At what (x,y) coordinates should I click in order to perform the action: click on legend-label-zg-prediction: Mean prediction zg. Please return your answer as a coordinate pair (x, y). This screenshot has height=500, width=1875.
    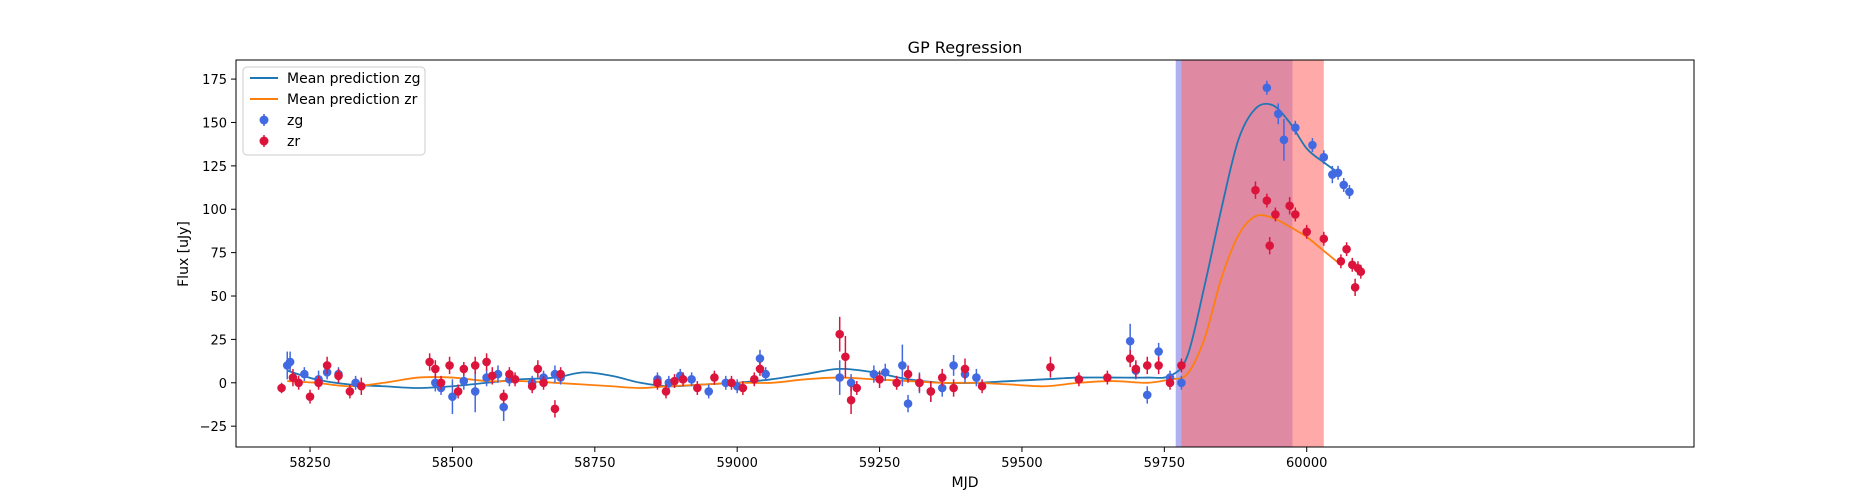
    Looking at the image, I should click on (354, 79).